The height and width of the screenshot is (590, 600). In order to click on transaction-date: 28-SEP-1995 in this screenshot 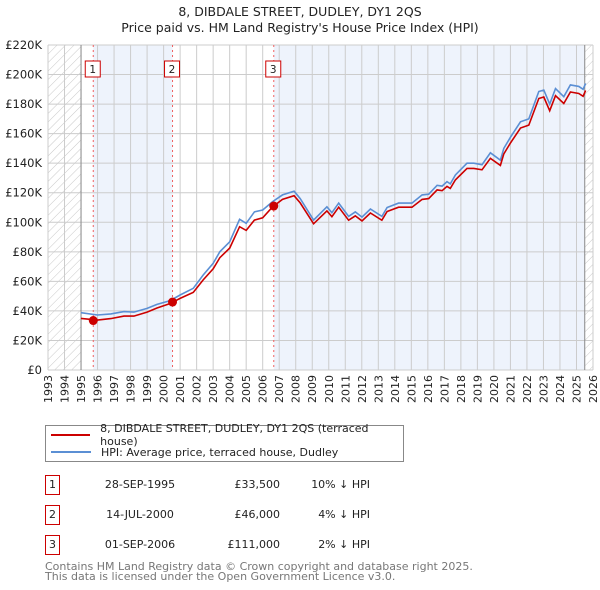, I will do `click(140, 484)`.